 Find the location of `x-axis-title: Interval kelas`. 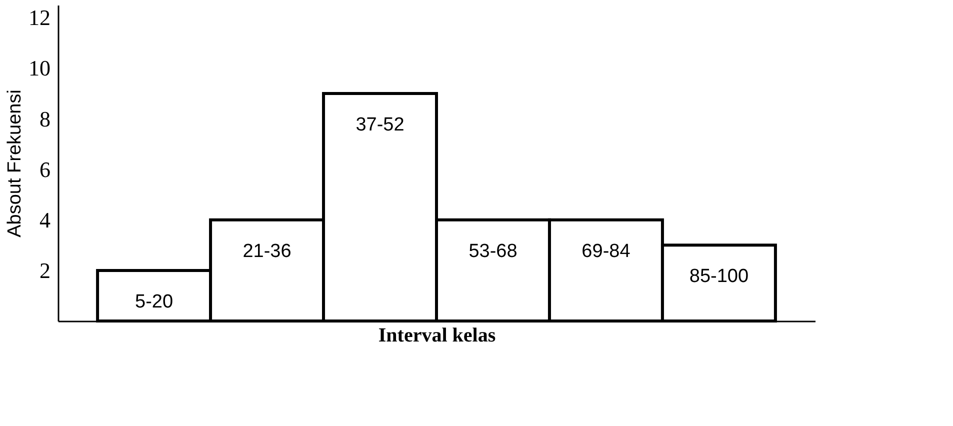

x-axis-title: Interval kelas is located at coordinates (437, 335).